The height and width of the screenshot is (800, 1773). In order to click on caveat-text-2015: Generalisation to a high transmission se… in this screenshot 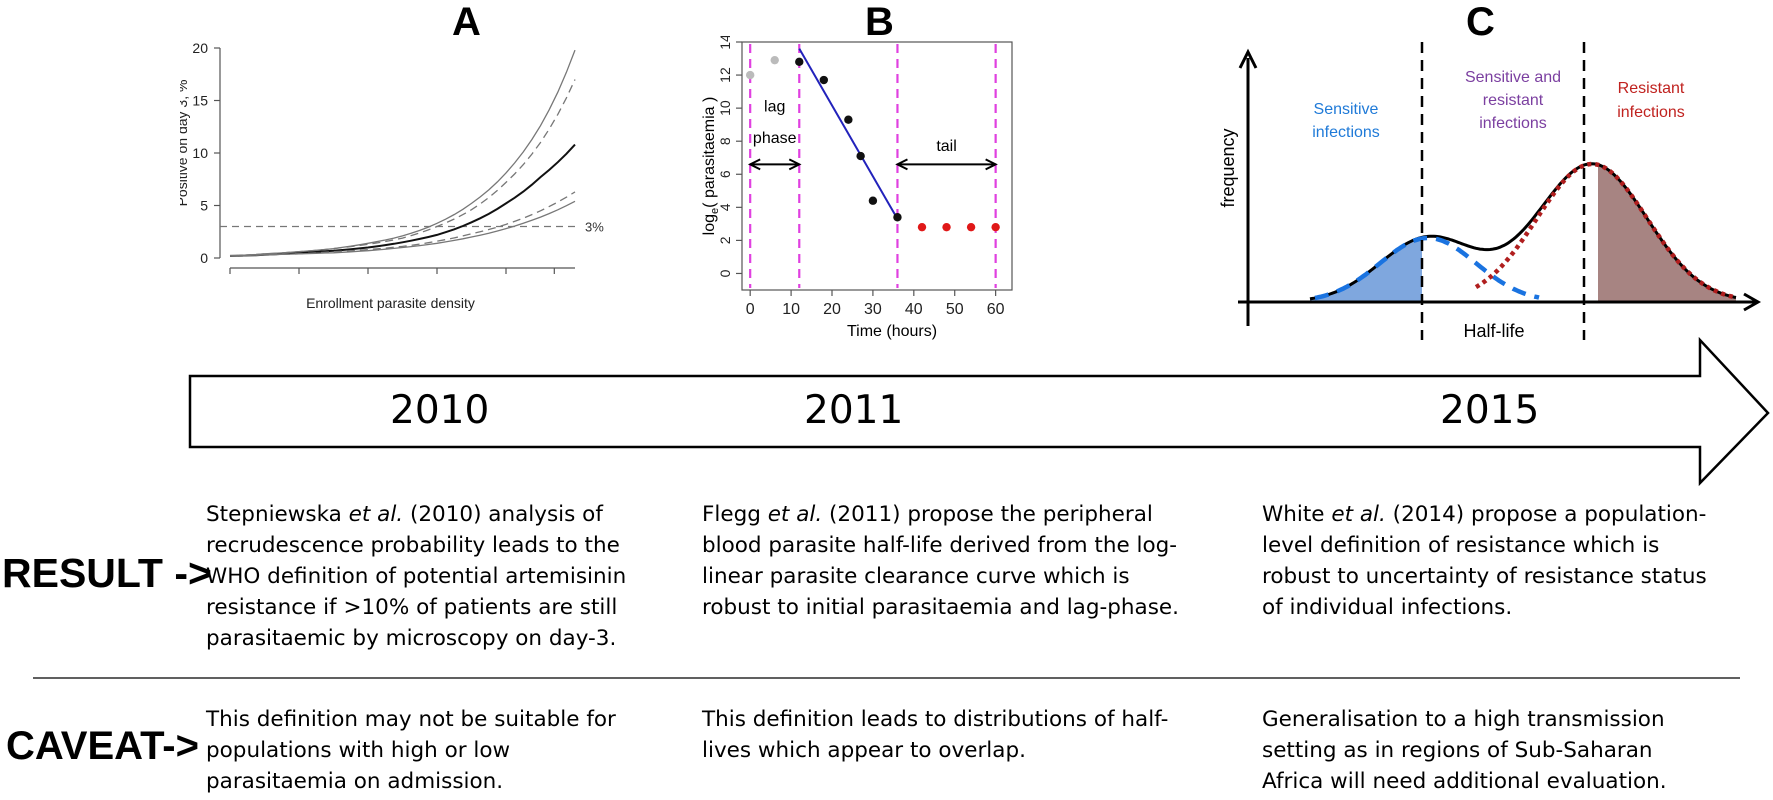, I will do `click(1482, 750)`.